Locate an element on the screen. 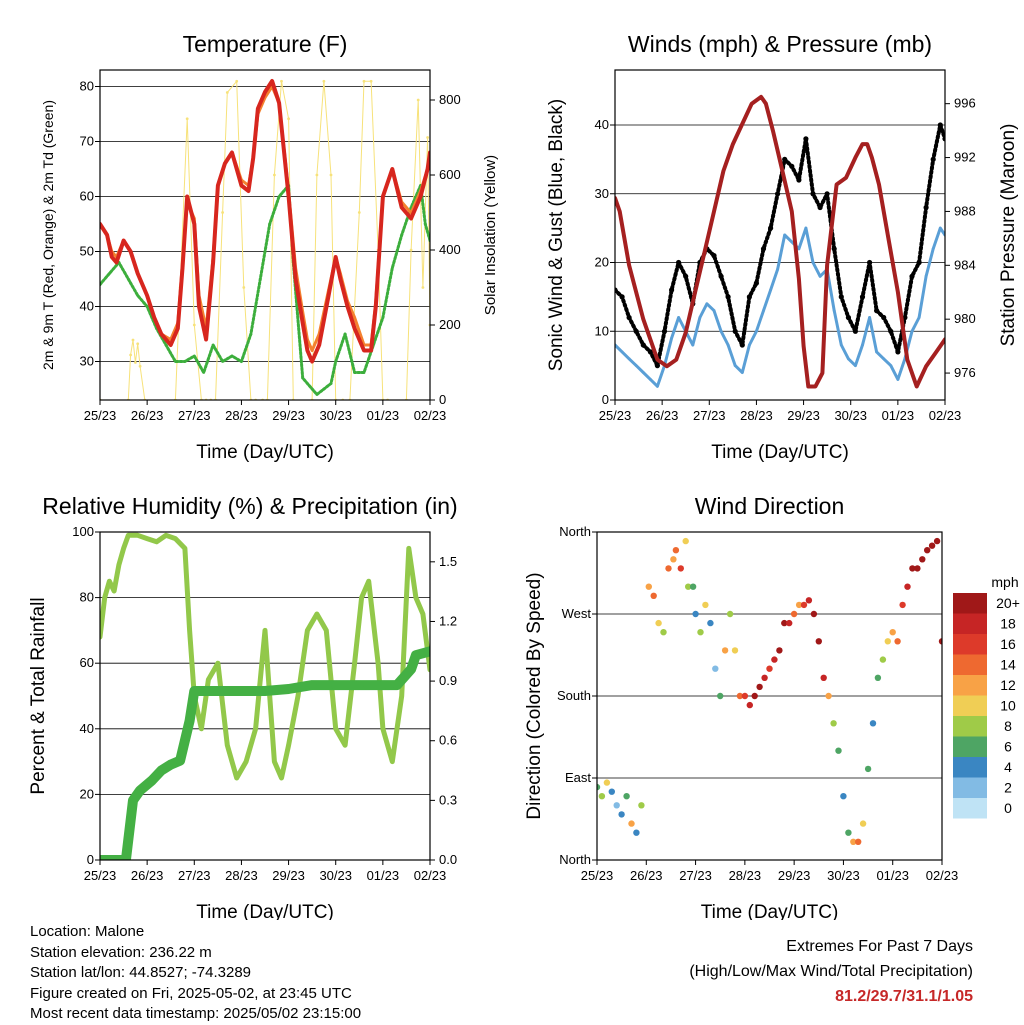 Image resolution: width=1024 pixels, height=1025 pixels. y-tick-label-3: 30 is located at coordinates (602, 193).